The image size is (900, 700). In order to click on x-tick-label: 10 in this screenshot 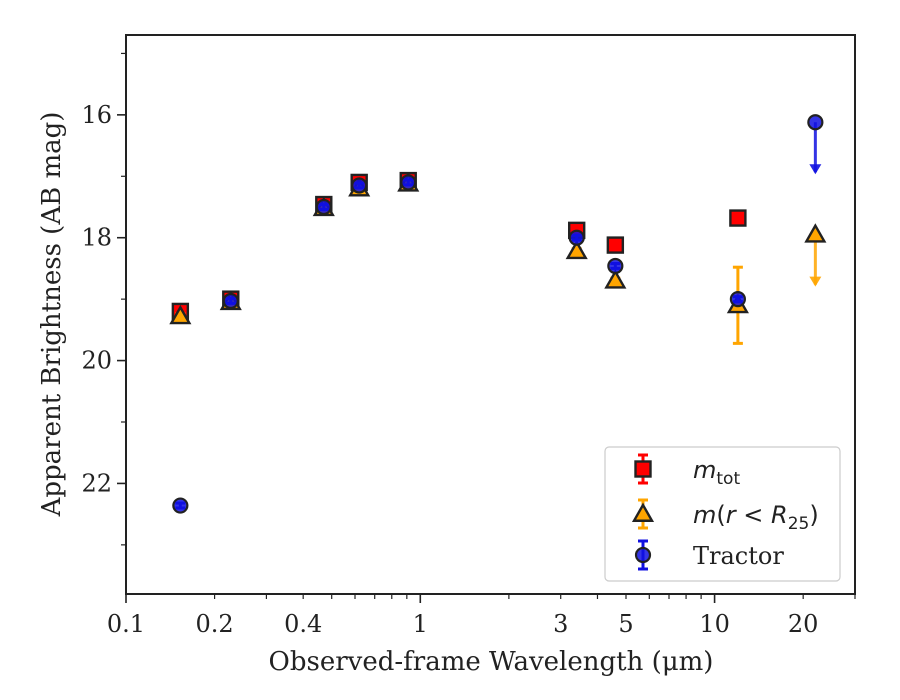, I will do `click(714, 624)`.